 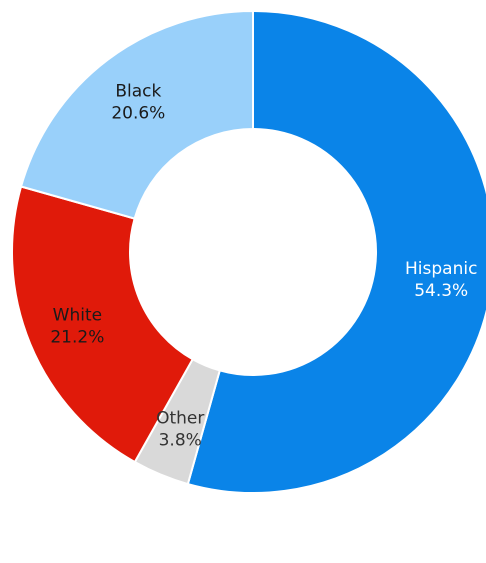 What do you see at coordinates (77, 316) in the screenshot?
I see `slice-label-white: White` at bounding box center [77, 316].